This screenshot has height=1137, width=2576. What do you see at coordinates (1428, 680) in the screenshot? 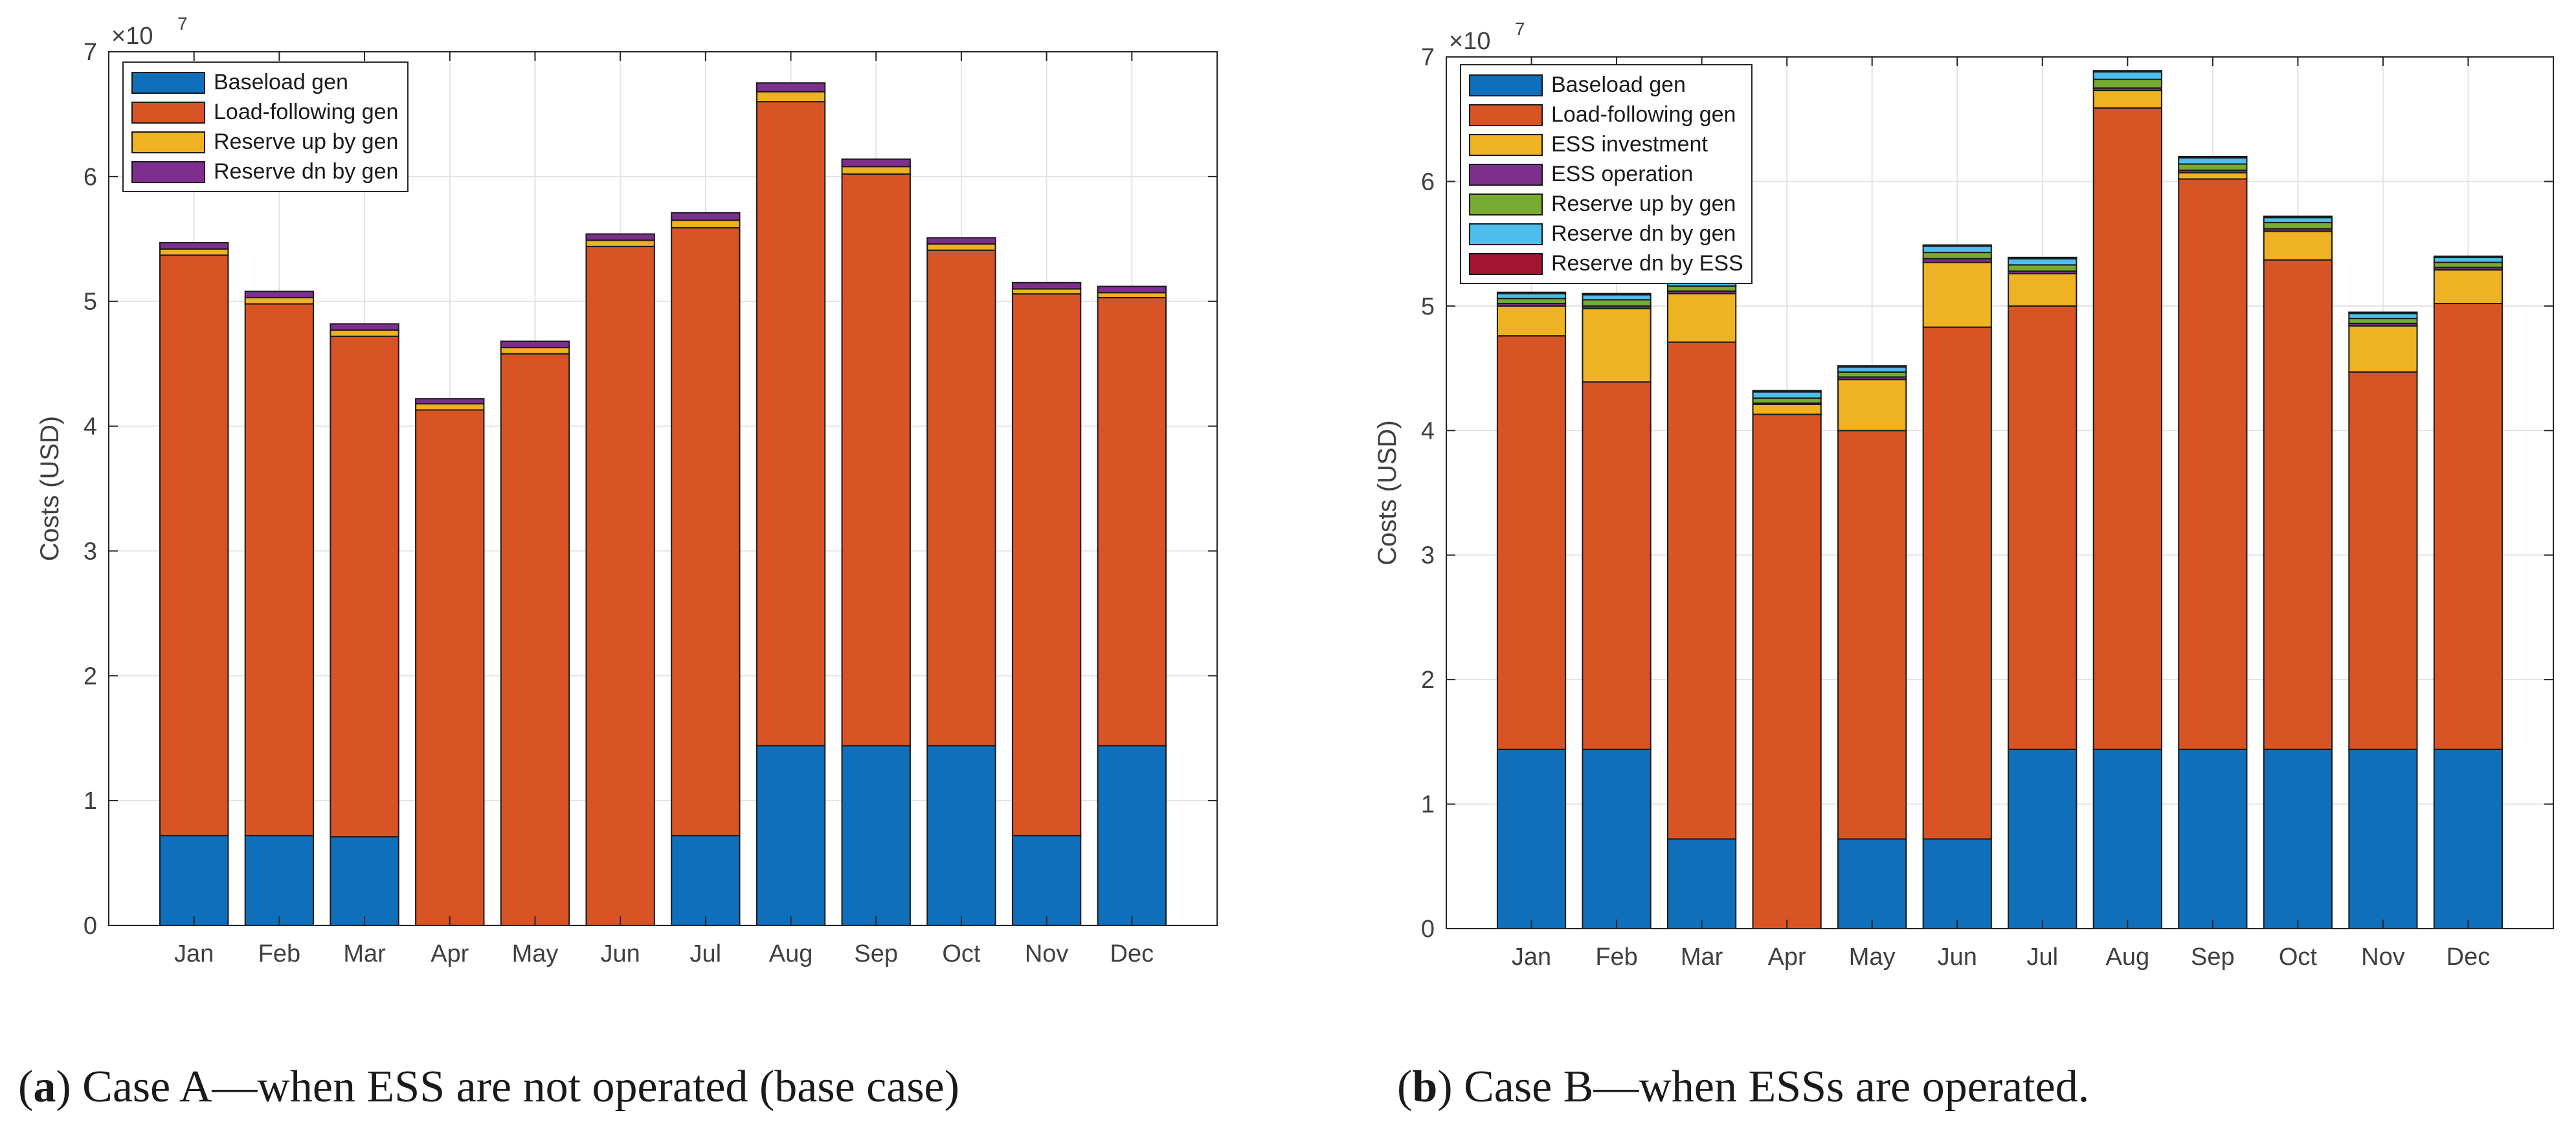
I see `chart-b-y-tick-label-2: 2` at bounding box center [1428, 680].